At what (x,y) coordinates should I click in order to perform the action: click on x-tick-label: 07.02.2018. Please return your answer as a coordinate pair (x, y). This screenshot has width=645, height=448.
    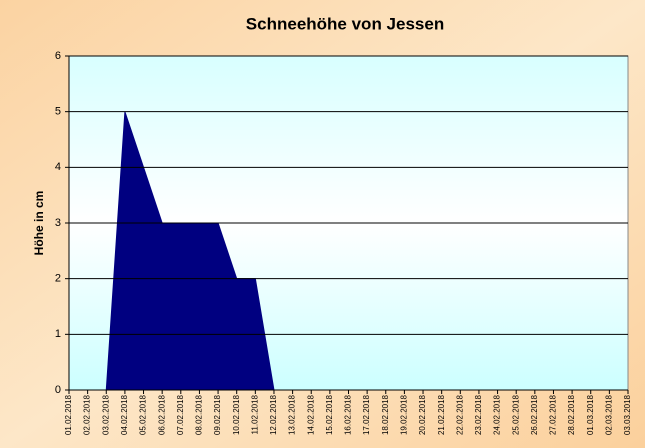
    Looking at the image, I should click on (180, 414).